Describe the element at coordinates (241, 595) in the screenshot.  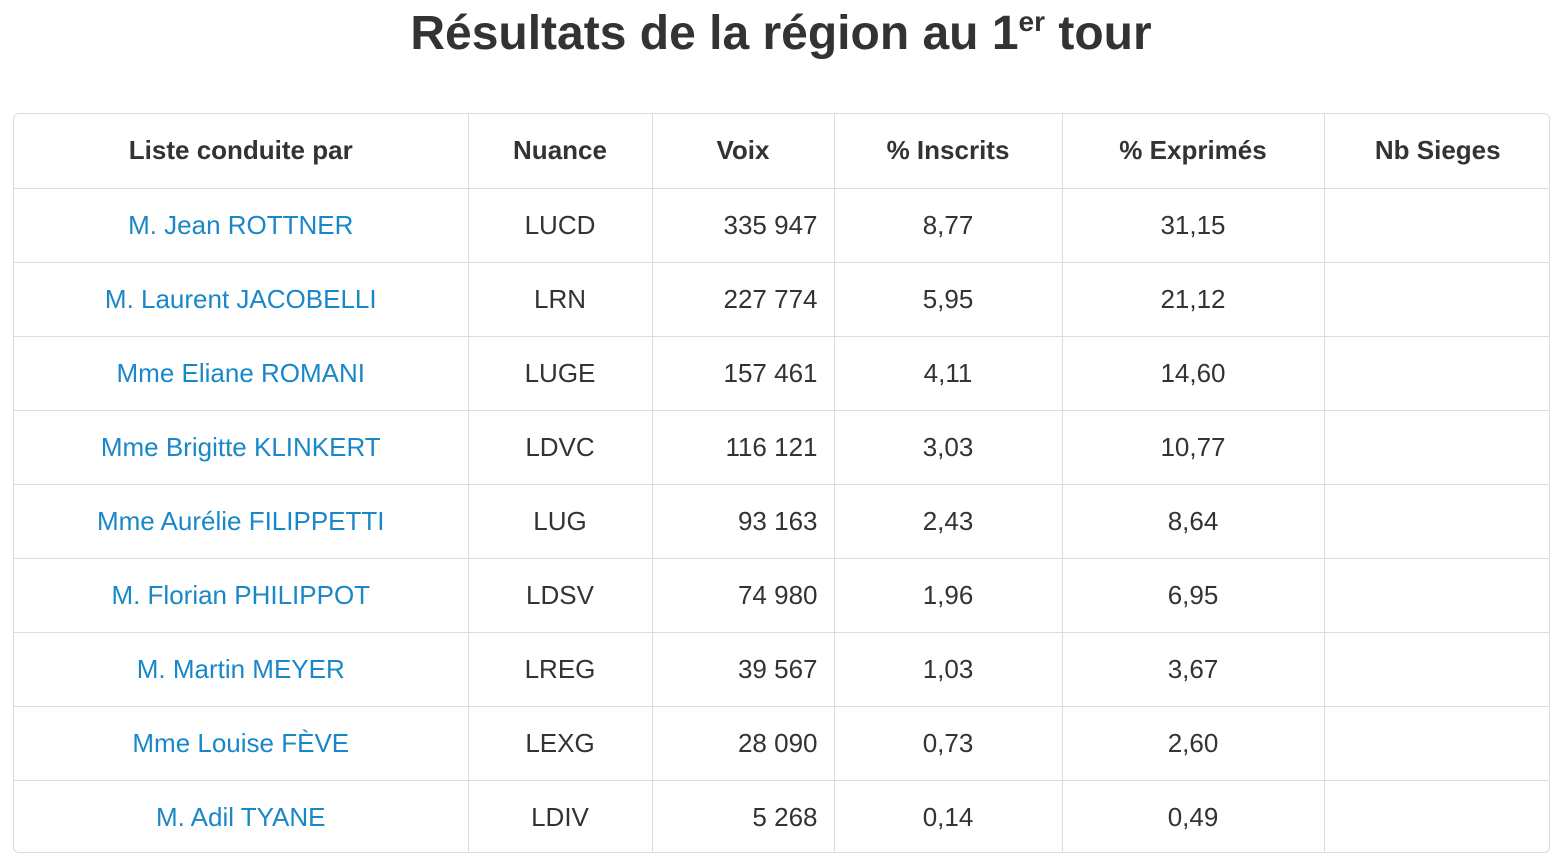
I see `candidate-link: M. Florian PHILIPPOT` at that location.